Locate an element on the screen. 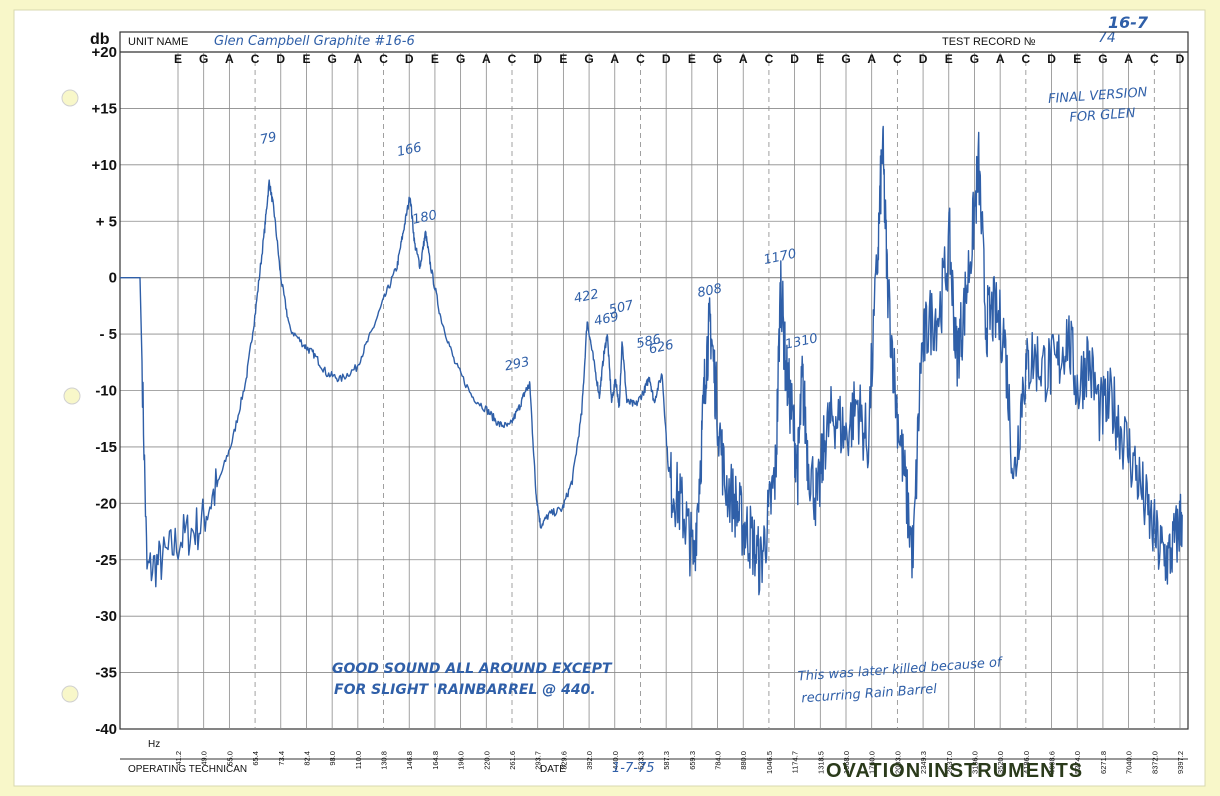 This screenshot has height=796, width=1220. comment-line2: FOR SLIGHT 'RAINBARREL @ 440. is located at coordinates (465, 690).